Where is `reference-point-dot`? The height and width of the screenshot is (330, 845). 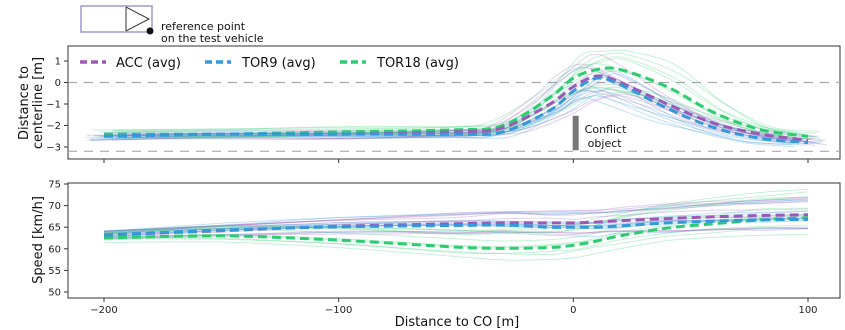
reference-point-dot is located at coordinates (150, 31).